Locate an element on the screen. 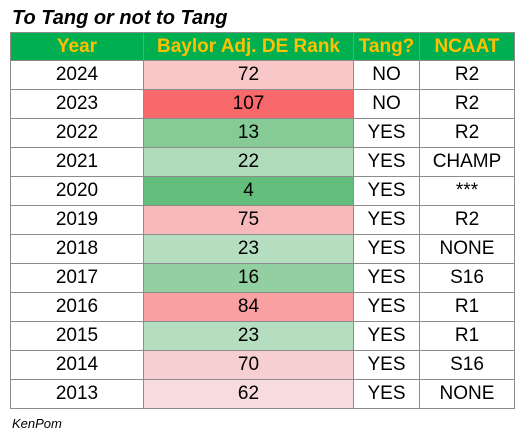 The image size is (526, 439). rank-cell: 72 is located at coordinates (248, 75).